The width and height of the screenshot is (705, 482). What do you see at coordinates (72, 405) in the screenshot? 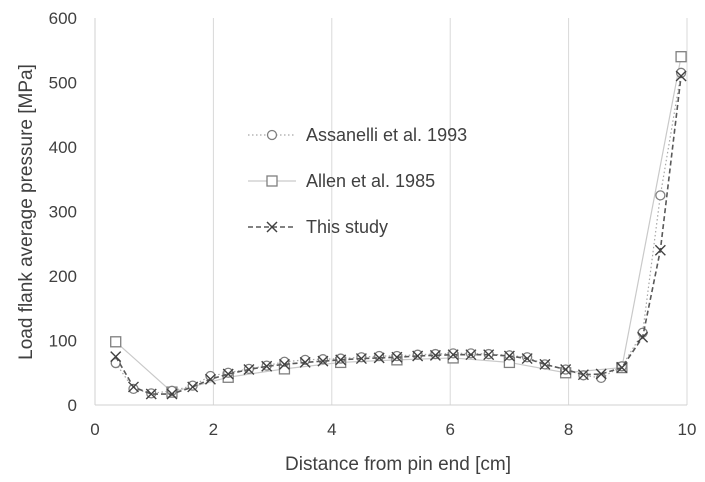
I see `y-tick-label: 0` at bounding box center [72, 405].